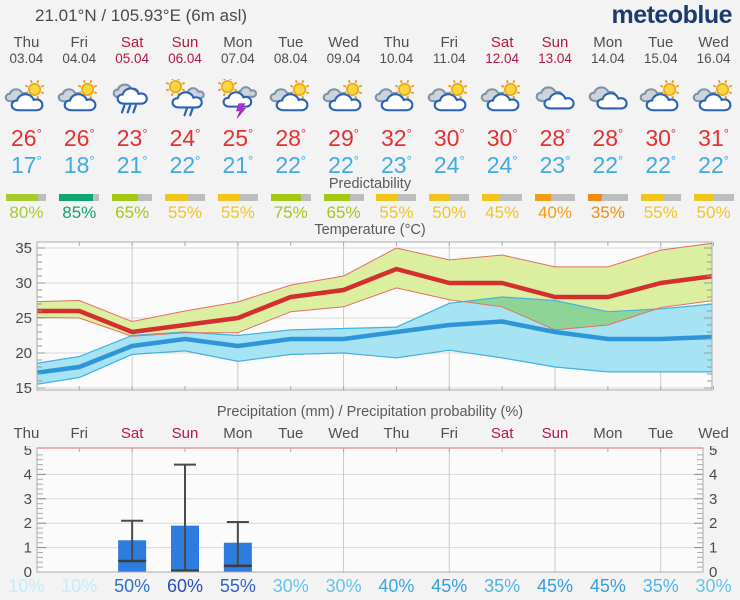 The image size is (740, 600). I want to click on precip-day-name: Sat, so click(132, 433).